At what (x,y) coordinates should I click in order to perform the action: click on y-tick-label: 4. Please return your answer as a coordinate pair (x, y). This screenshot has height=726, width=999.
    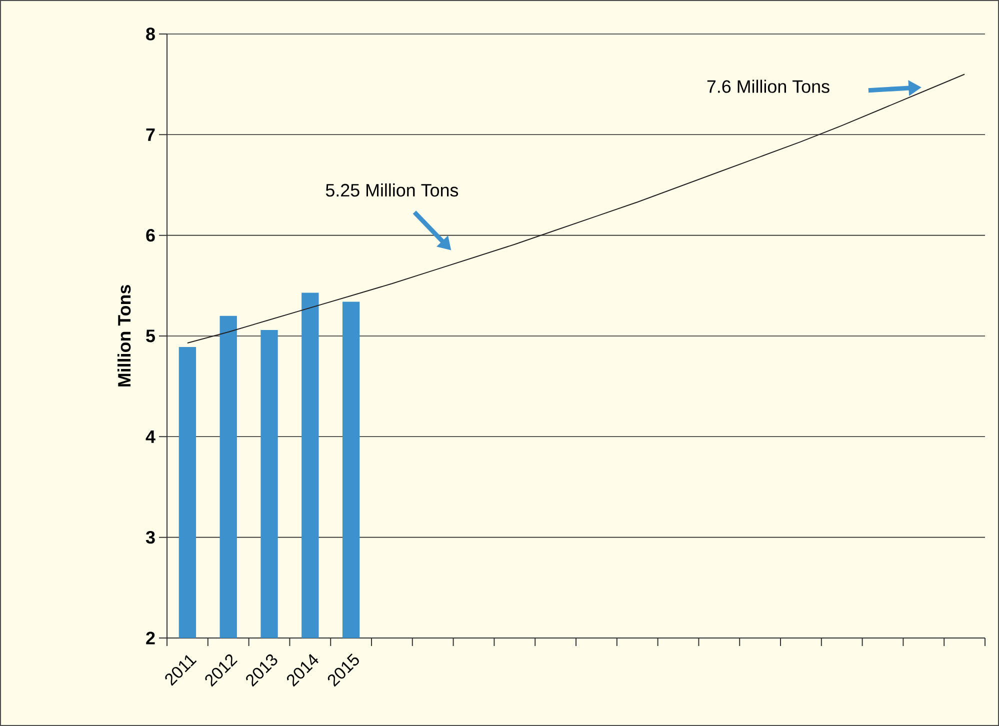
    Looking at the image, I should click on (151, 436).